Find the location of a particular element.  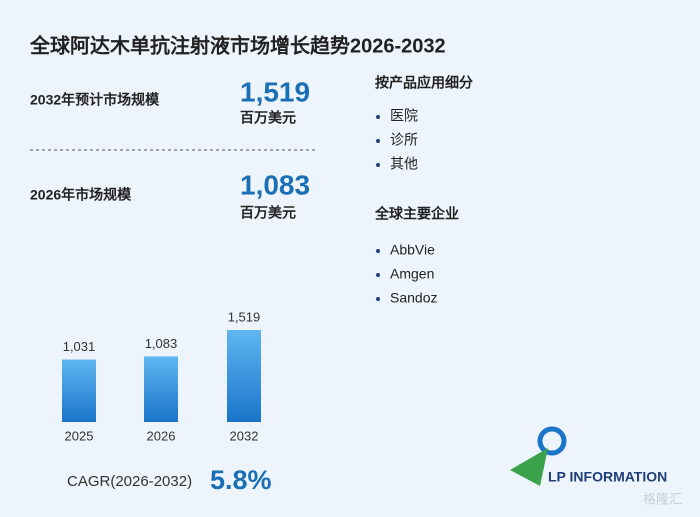

value-label: 1,031 is located at coordinates (79, 346).